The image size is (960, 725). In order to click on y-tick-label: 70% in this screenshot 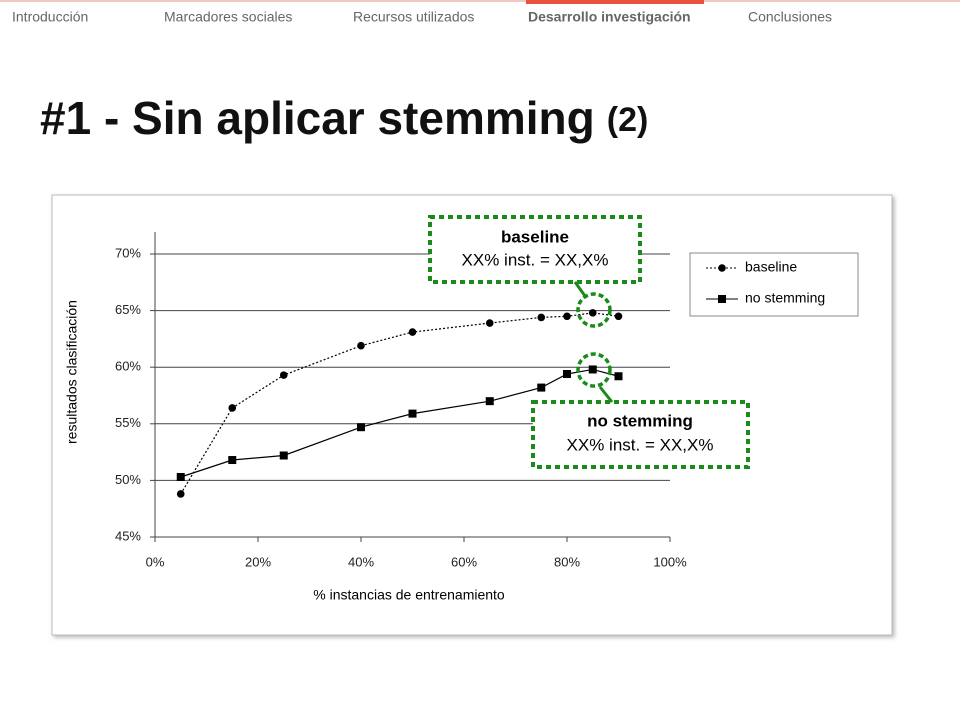, I will do `click(128, 252)`.